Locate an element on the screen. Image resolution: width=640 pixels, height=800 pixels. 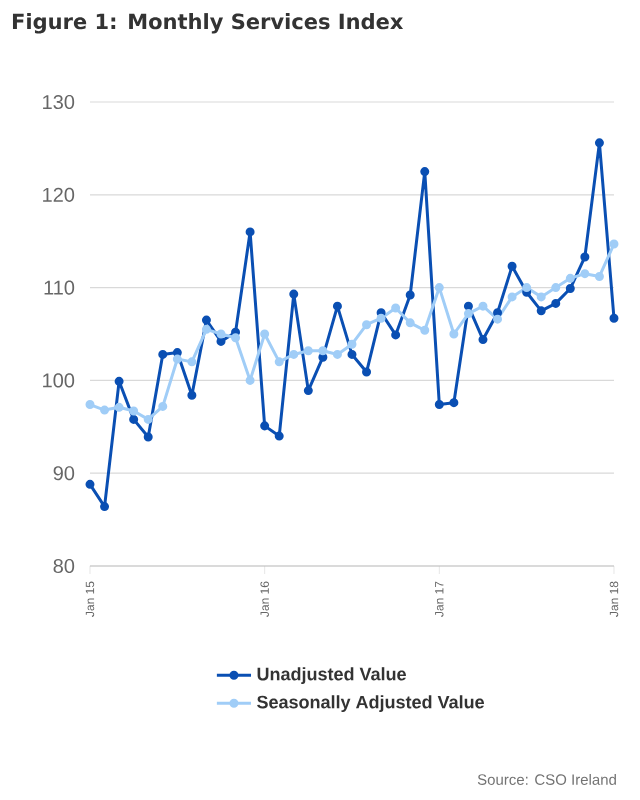
y-tick-label: 120 is located at coordinates (59, 194).